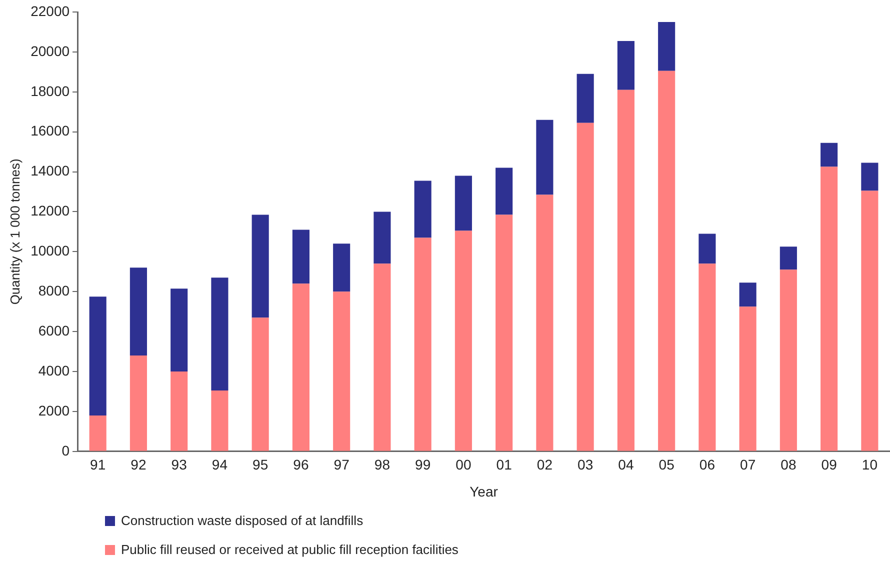  Describe the element at coordinates (464, 464) in the screenshot. I see `x-tick-label: 00` at that location.